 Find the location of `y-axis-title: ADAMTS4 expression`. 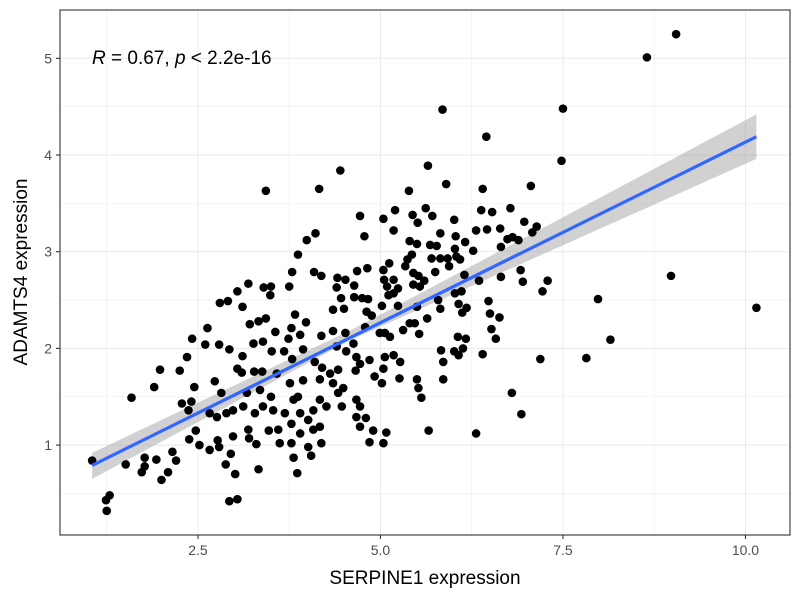

y-axis-title: ADAMTS4 expression is located at coordinates (21, 272).